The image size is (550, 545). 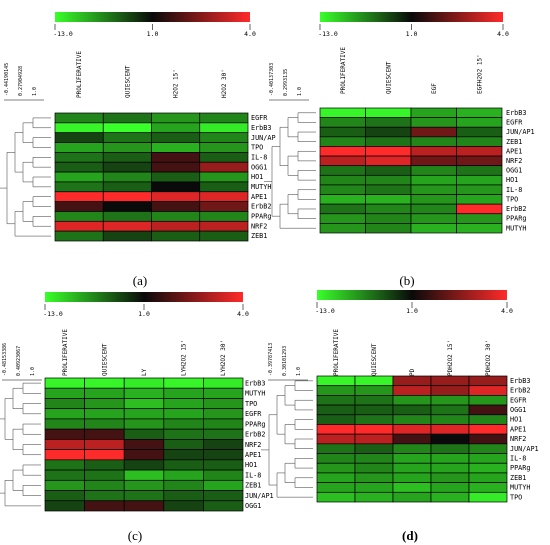 I want to click on dendrogram-scale-label: -0.44190145, so click(x=7, y=79).